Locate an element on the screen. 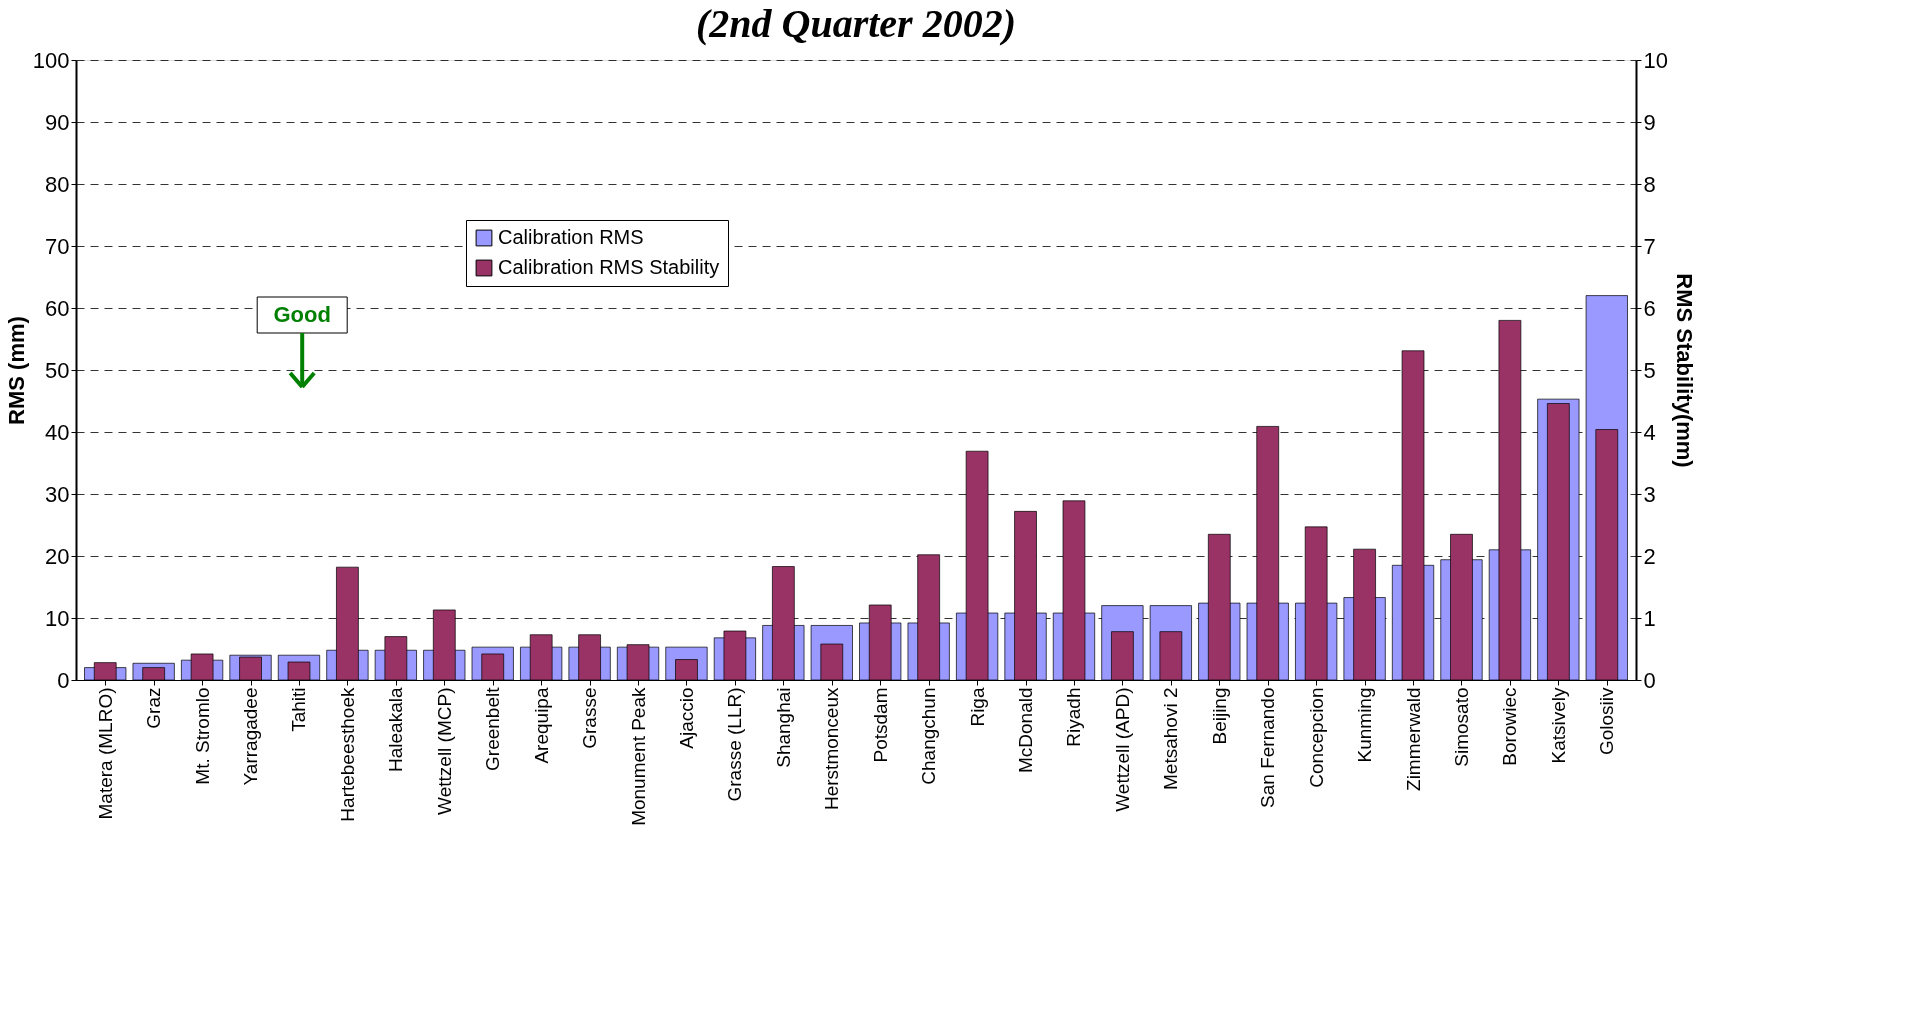 Image resolution: width=1912 pixels, height=1020 pixels. x-tick-label: McDonald is located at coordinates (1026, 730).